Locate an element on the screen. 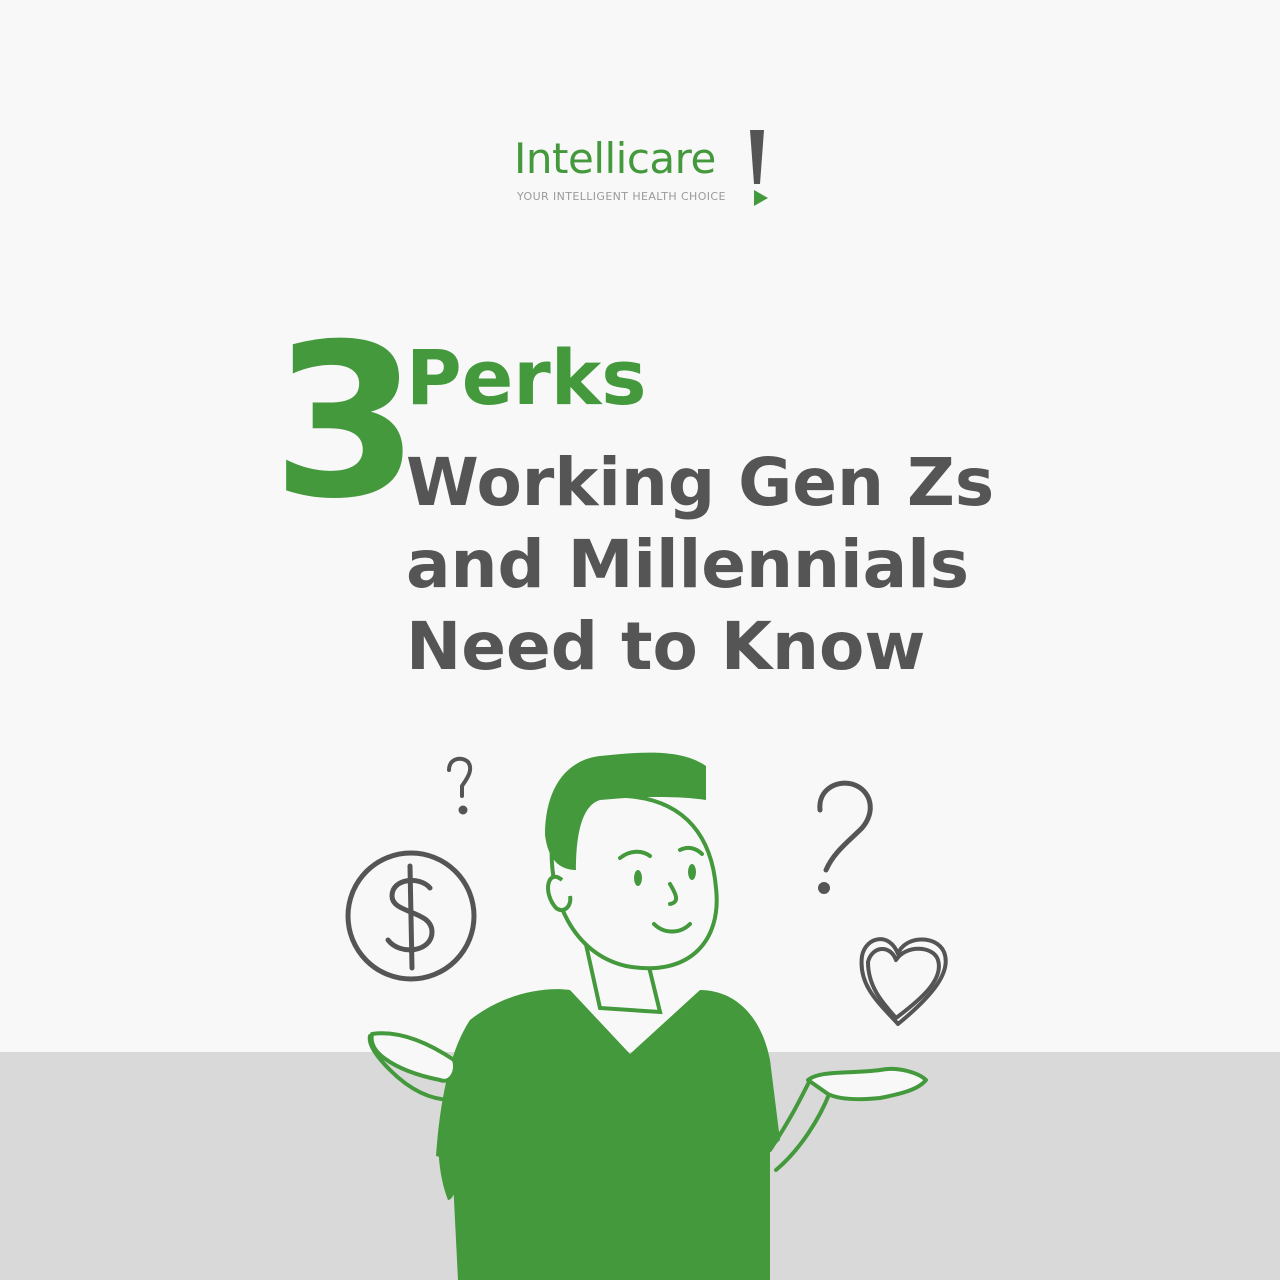 The image size is (1280, 1280). headline-perks: Perks is located at coordinates (526, 377).